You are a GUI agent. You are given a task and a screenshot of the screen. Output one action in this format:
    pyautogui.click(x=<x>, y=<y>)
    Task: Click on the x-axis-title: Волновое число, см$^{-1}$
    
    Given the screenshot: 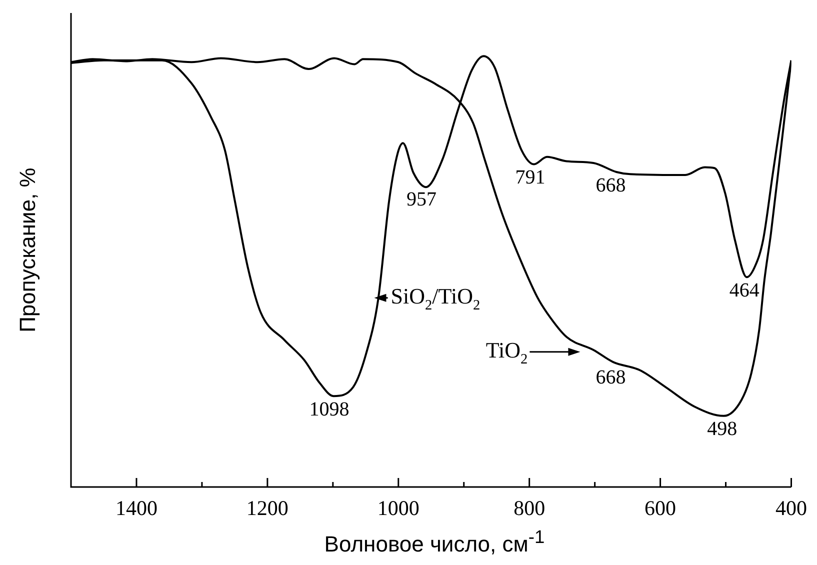 What is the action you would take?
    pyautogui.click(x=434, y=542)
    